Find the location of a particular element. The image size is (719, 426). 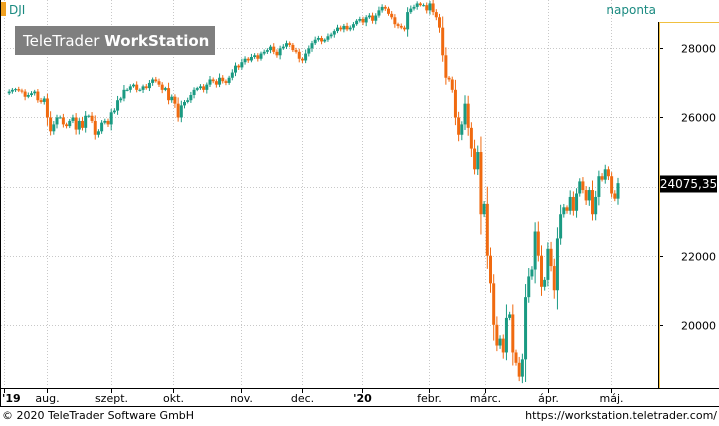

copyright-text: © 2020 TeleTrader Software GmbH is located at coordinates (98, 415).